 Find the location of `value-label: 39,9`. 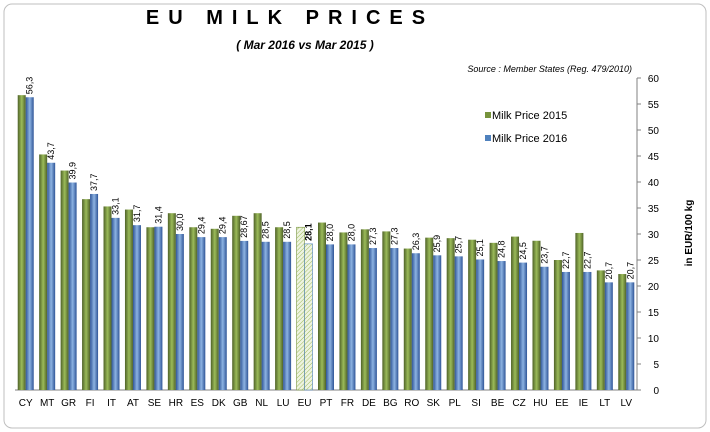

value-label: 39,9 is located at coordinates (73, 171).